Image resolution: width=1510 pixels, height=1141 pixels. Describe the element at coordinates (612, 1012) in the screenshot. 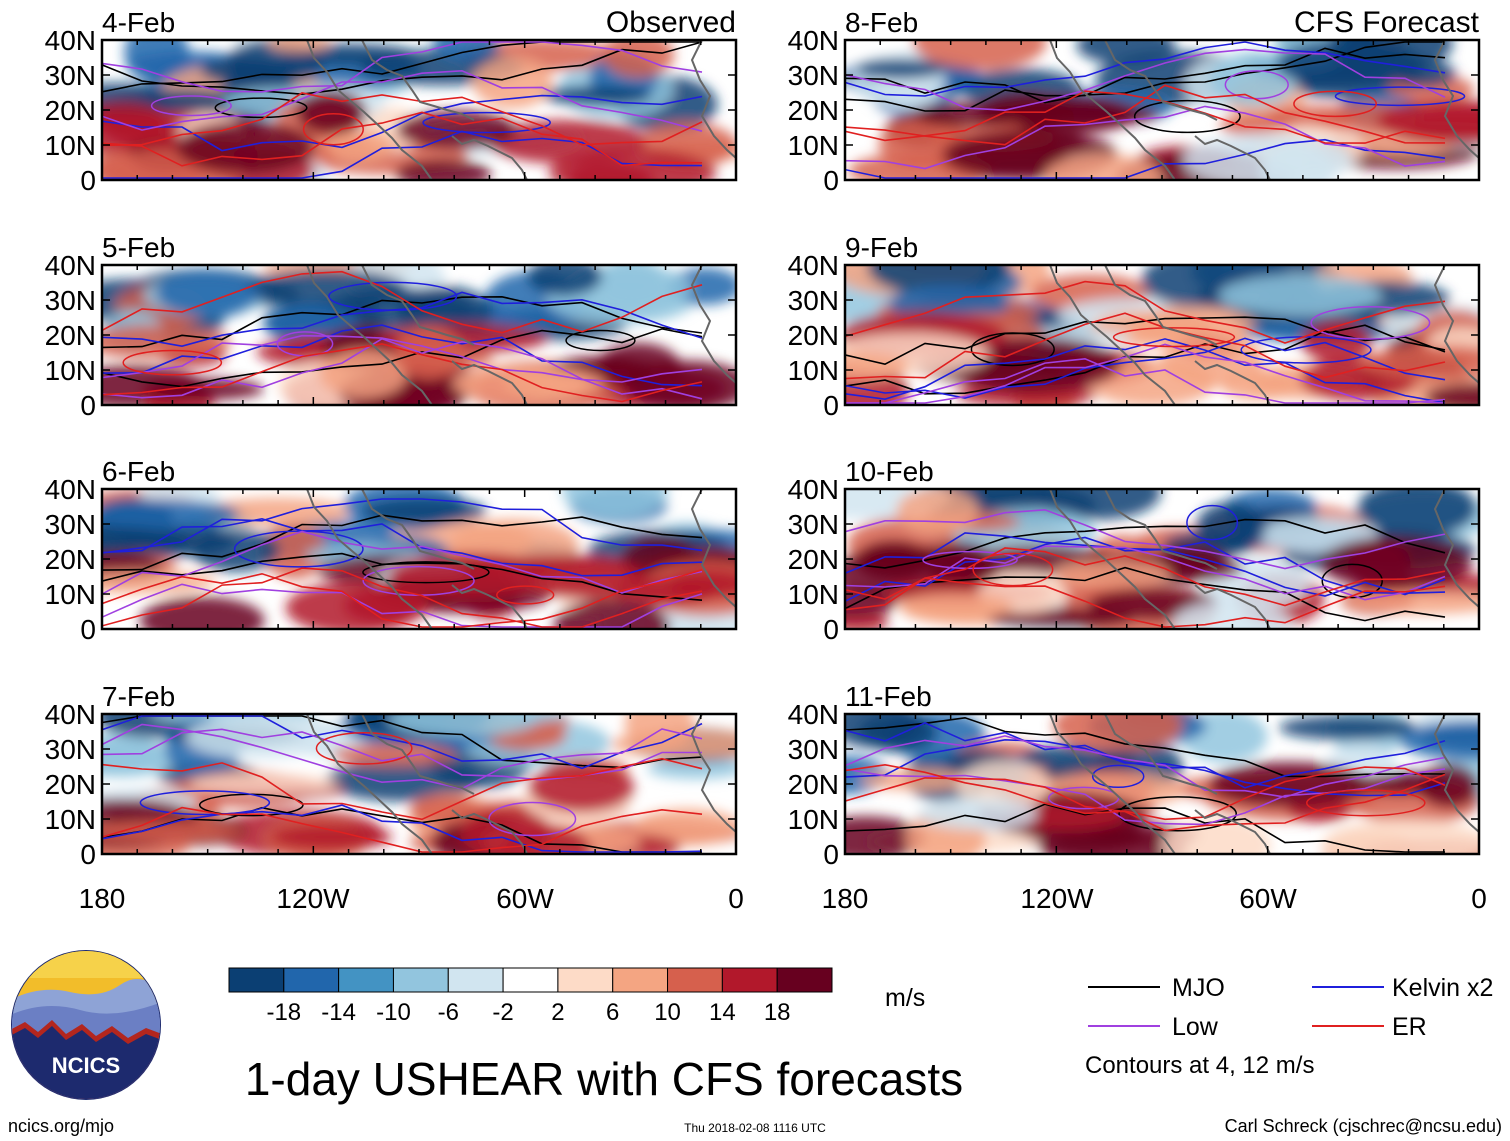

I see `colorbar-label: 6` at that location.